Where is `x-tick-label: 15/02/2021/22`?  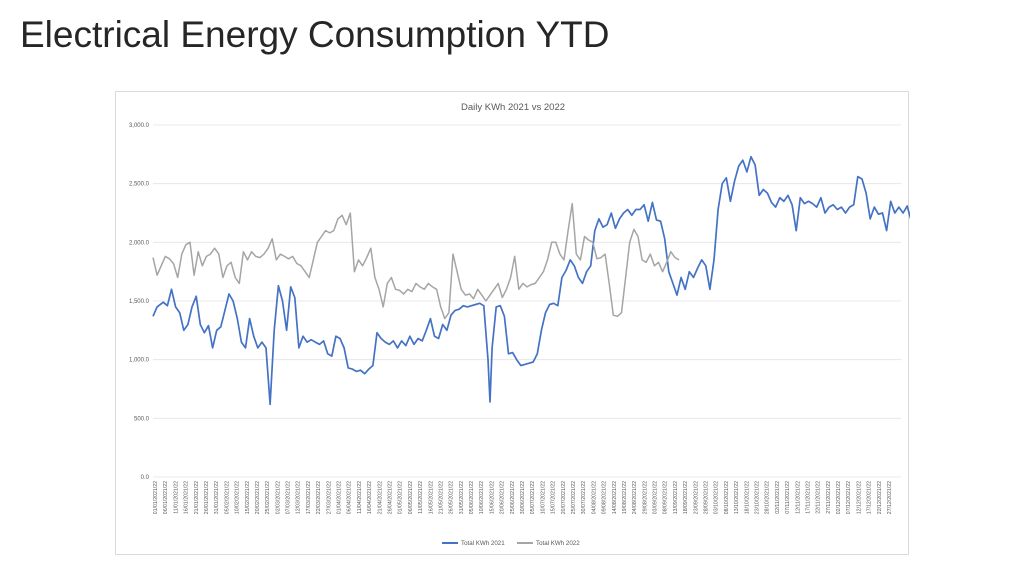 x-tick-label: 15/02/2021/22 is located at coordinates (248, 497).